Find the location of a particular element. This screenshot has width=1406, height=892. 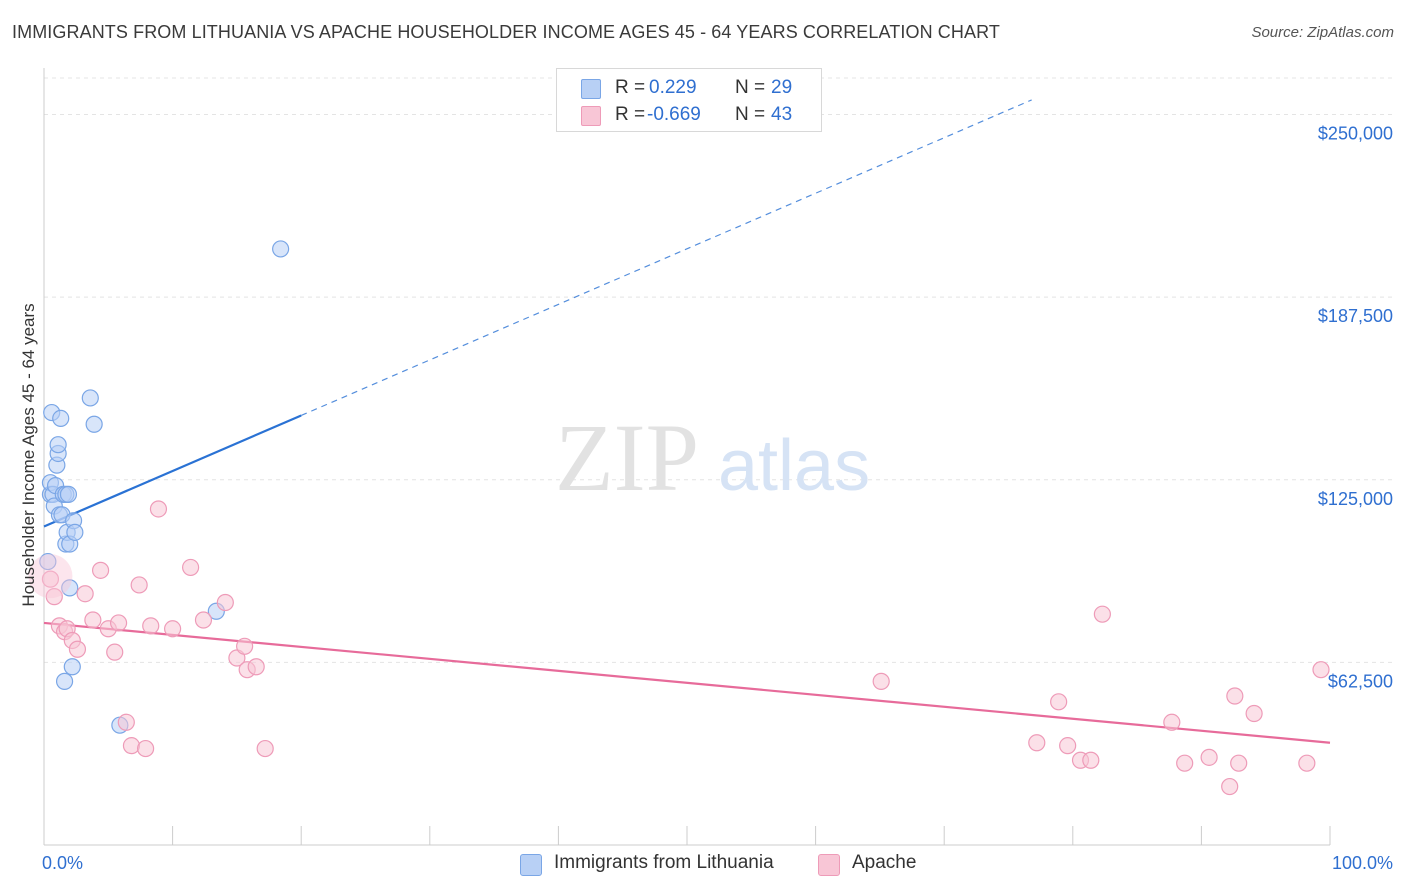

legend-r-value: 0.229 is located at coordinates (673, 87).